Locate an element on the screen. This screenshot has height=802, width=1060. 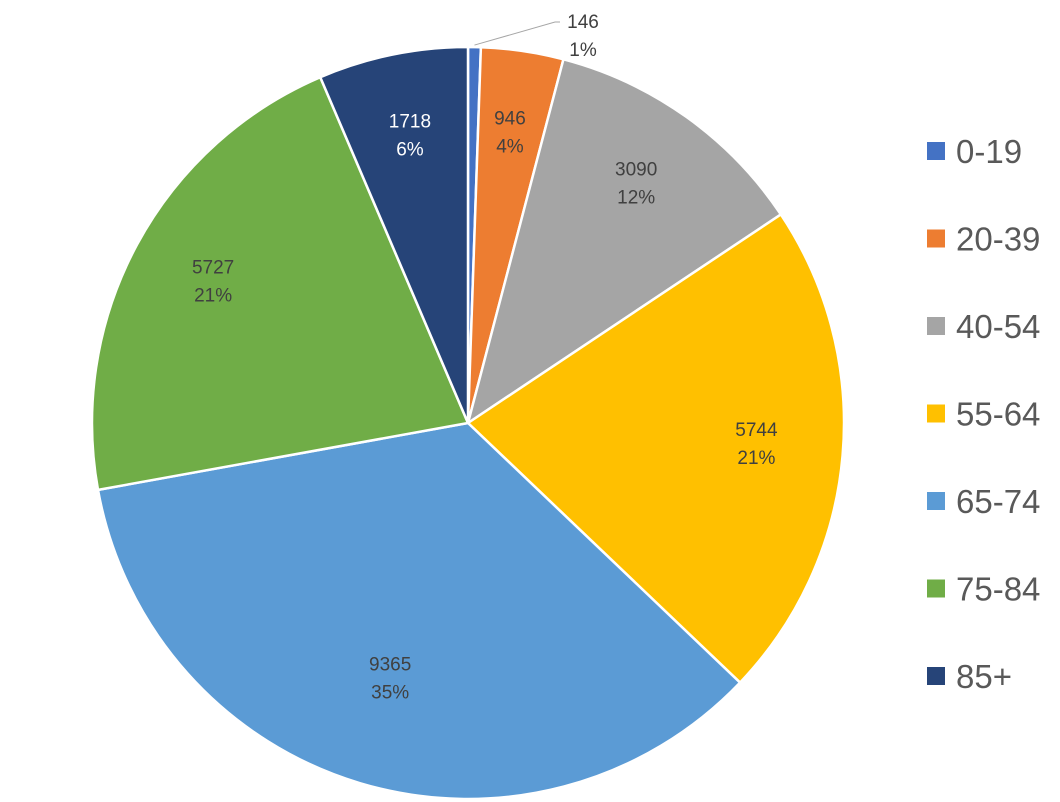
data-label-value: 9365 is located at coordinates (390, 664).